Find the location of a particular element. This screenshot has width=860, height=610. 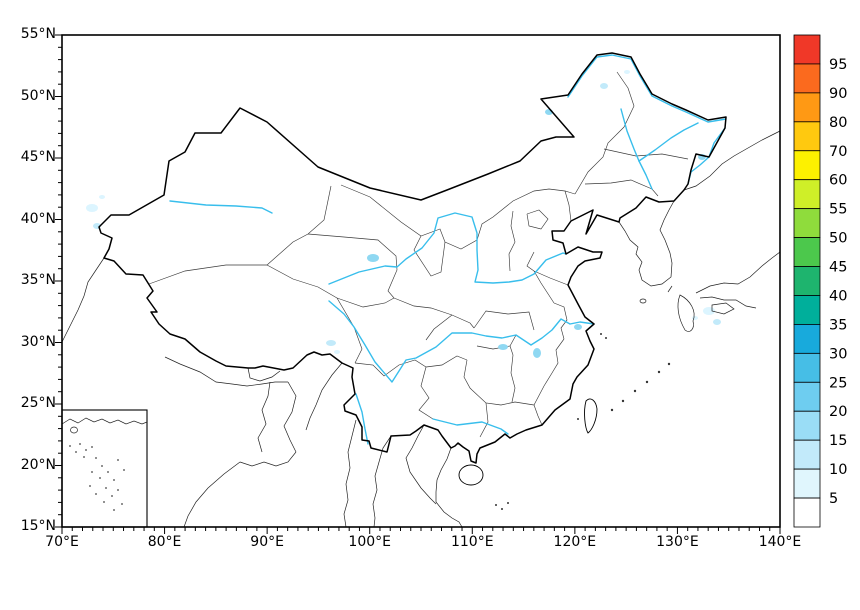

lat-tick-label: 40°N is located at coordinates (38, 218).